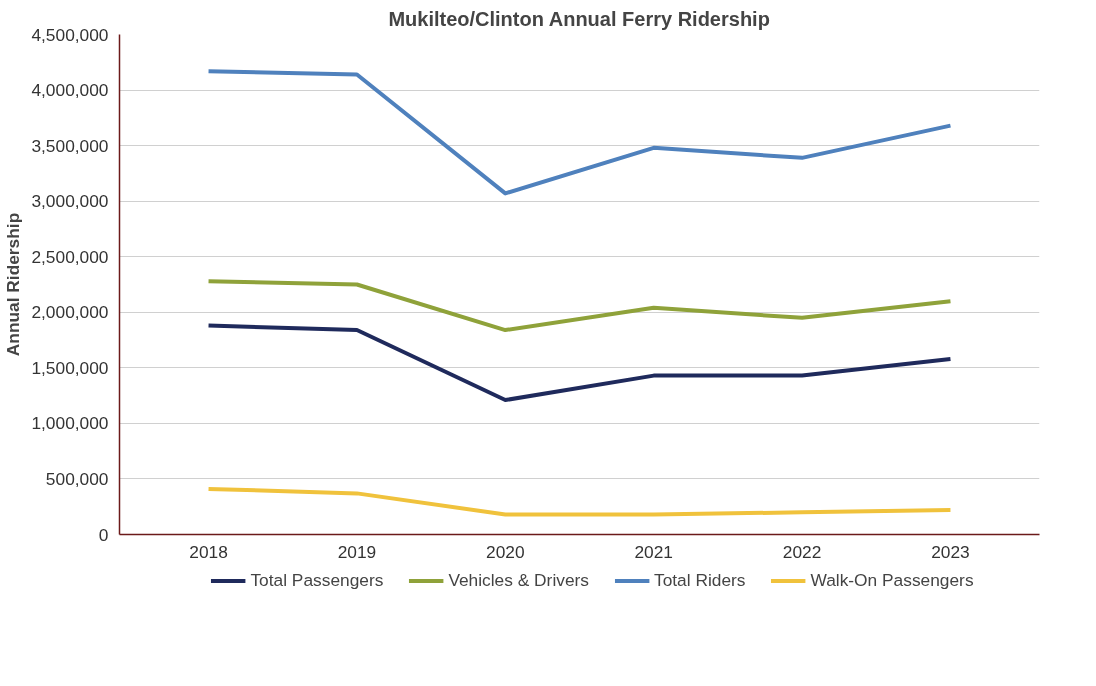  Describe the element at coordinates (70, 34) in the screenshot. I see `y-tick-label: 4,500,000` at that location.